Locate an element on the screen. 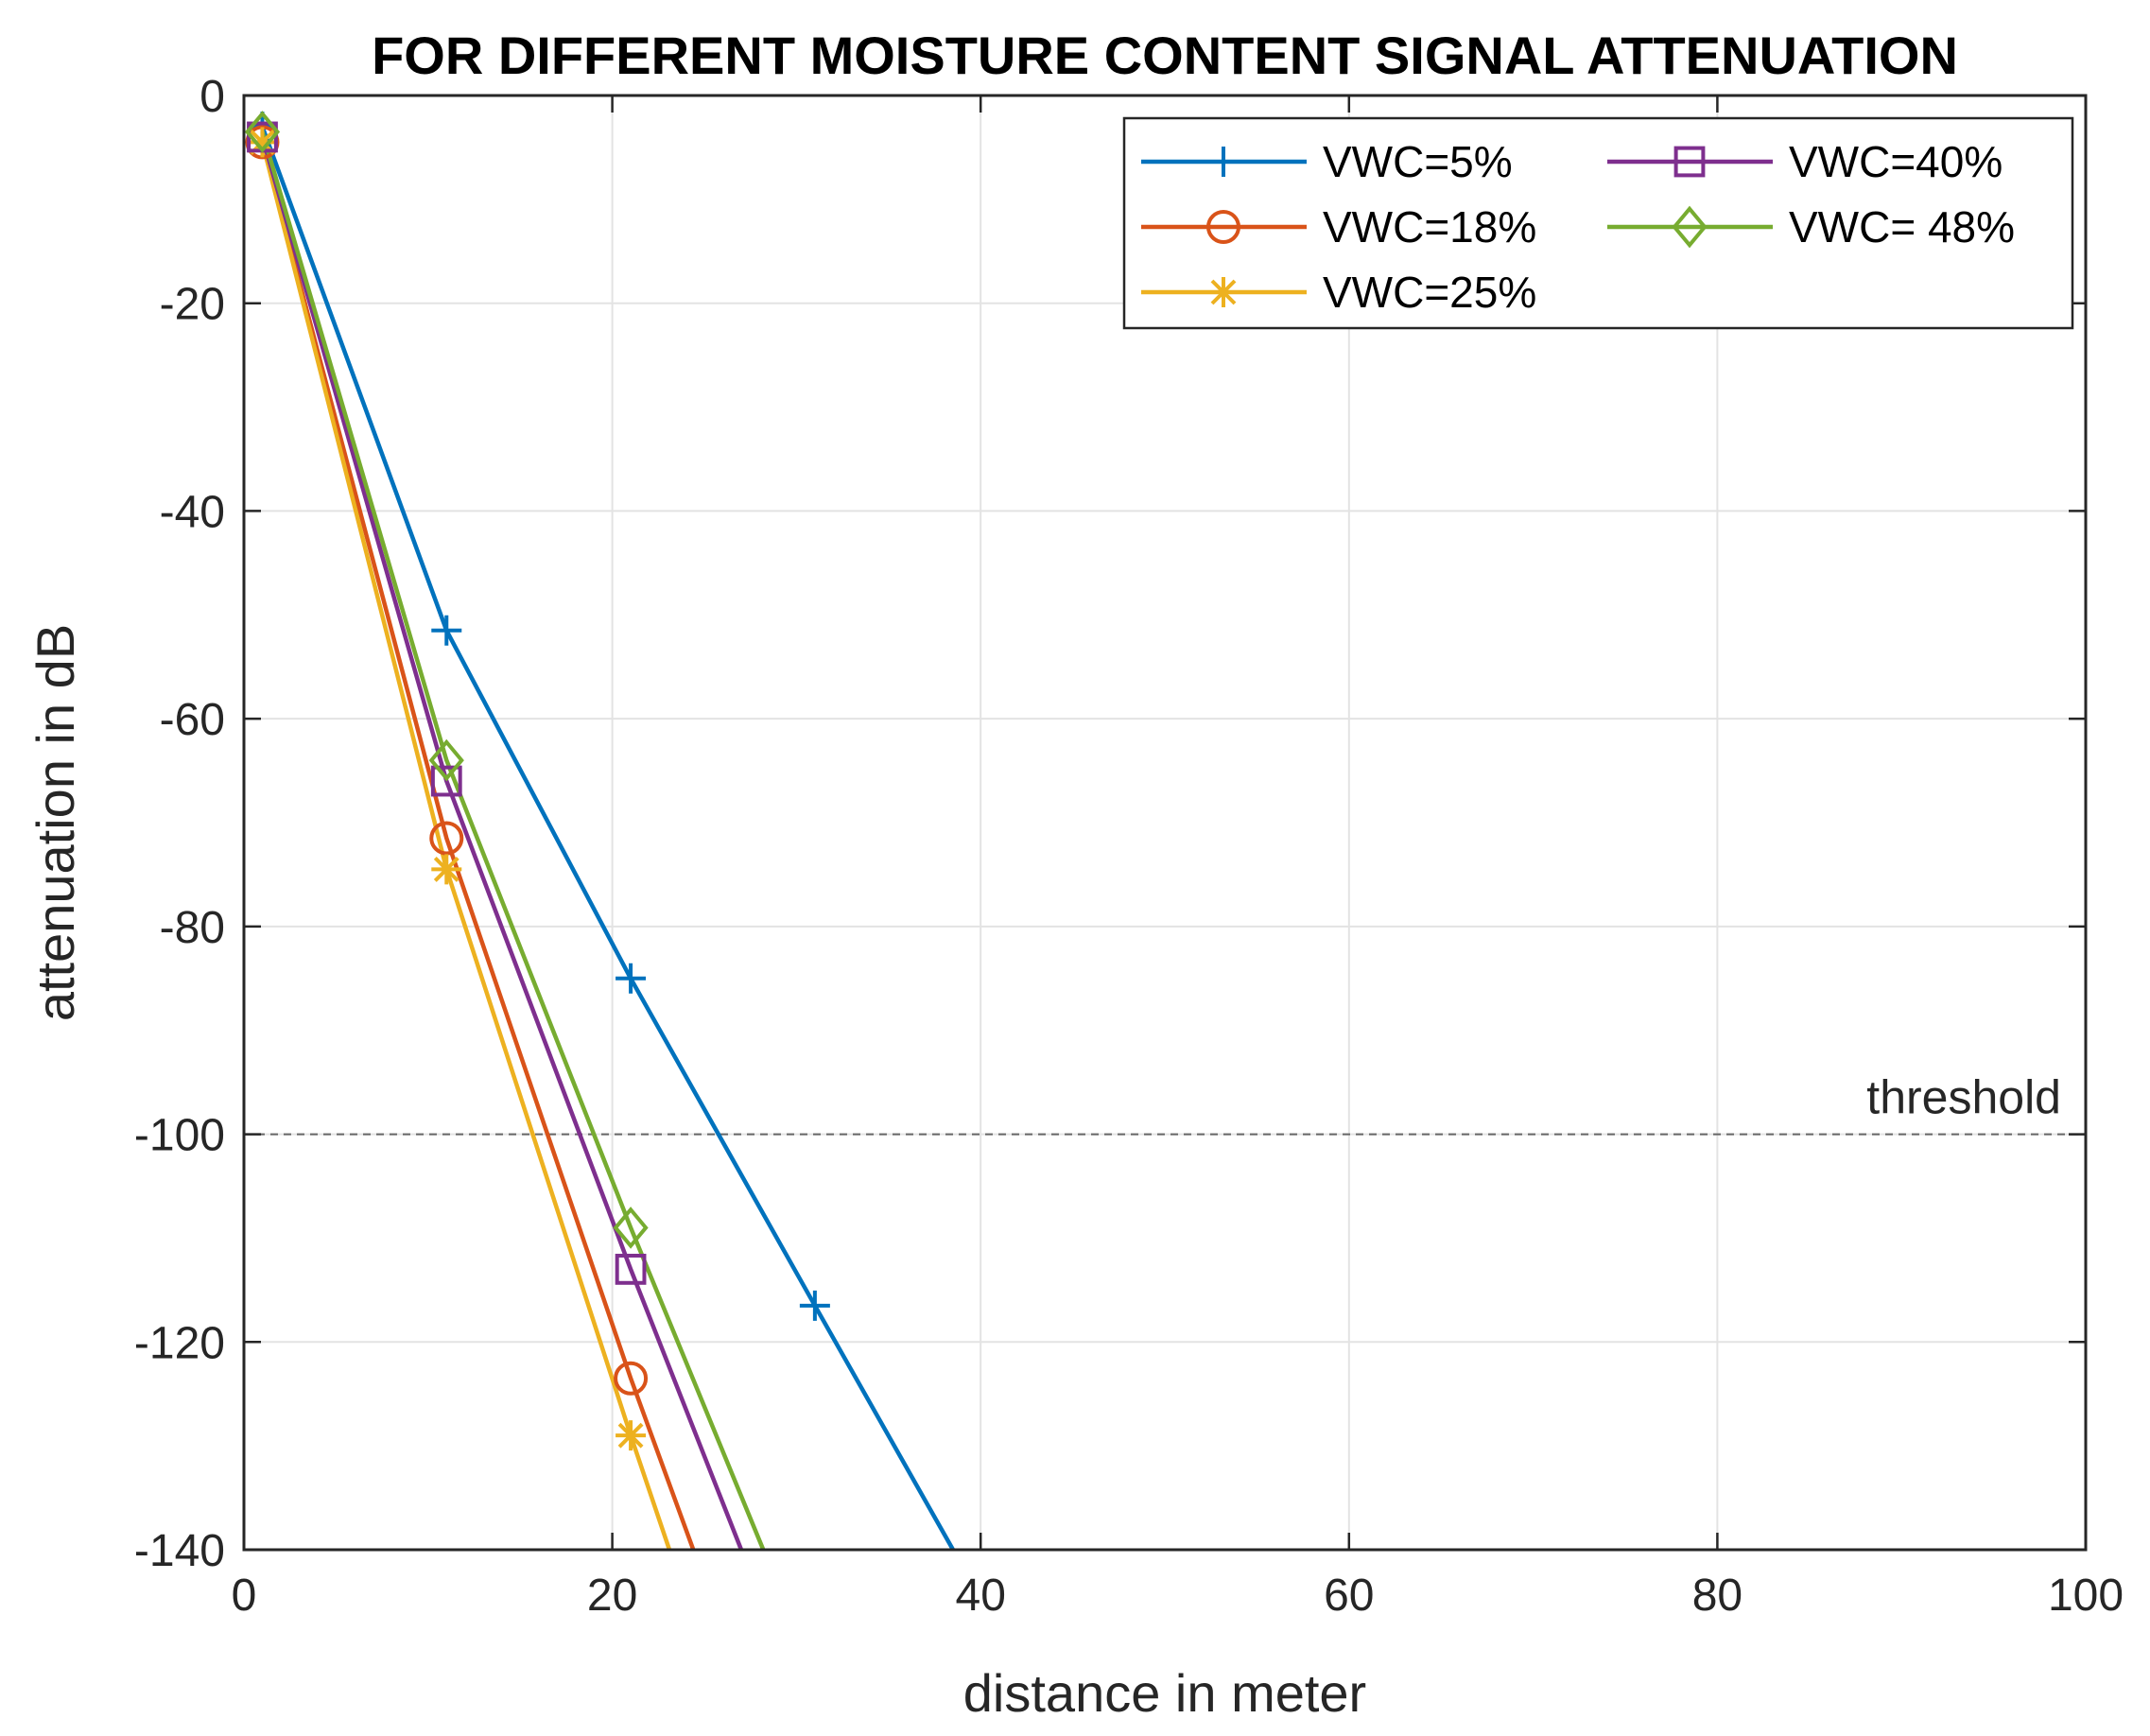 The image size is (2150, 1736). y-tick-label: -120 is located at coordinates (179, 1343).